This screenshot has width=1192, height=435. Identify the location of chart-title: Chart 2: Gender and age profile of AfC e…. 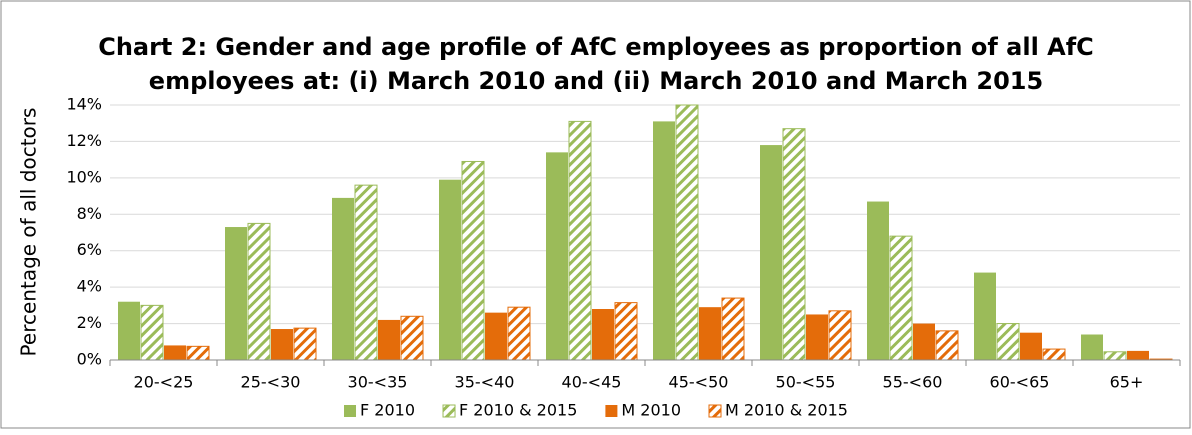
(596, 47).